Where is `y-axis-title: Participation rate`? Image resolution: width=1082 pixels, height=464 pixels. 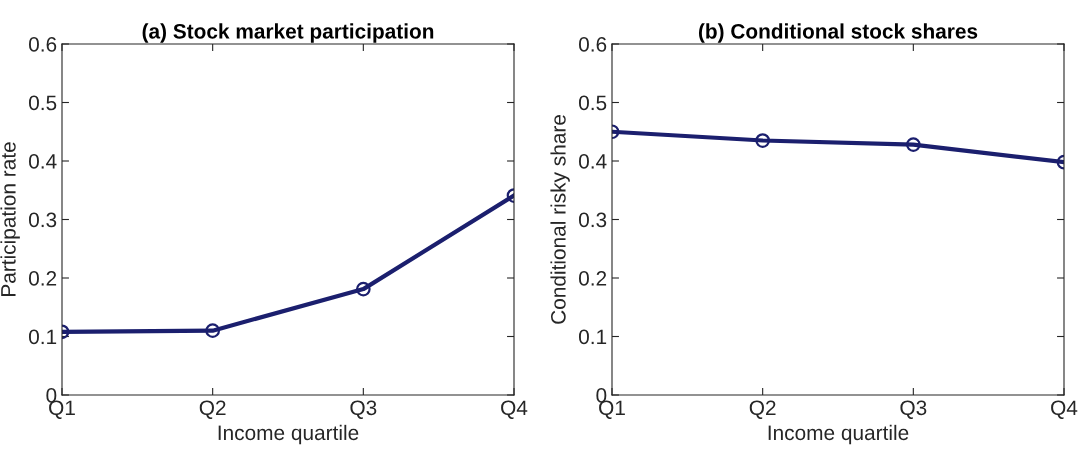 y-axis-title: Participation rate is located at coordinates (10, 219).